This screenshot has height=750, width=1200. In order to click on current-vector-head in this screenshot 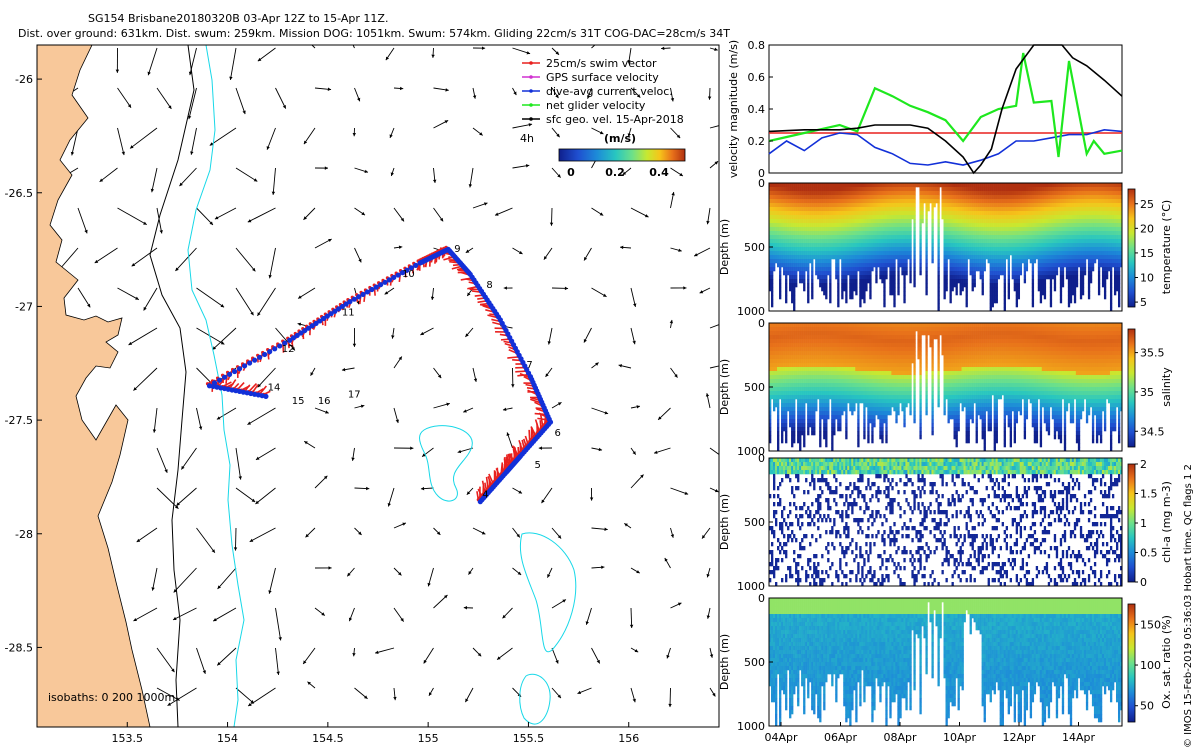, I will do `click(306, 443)`.